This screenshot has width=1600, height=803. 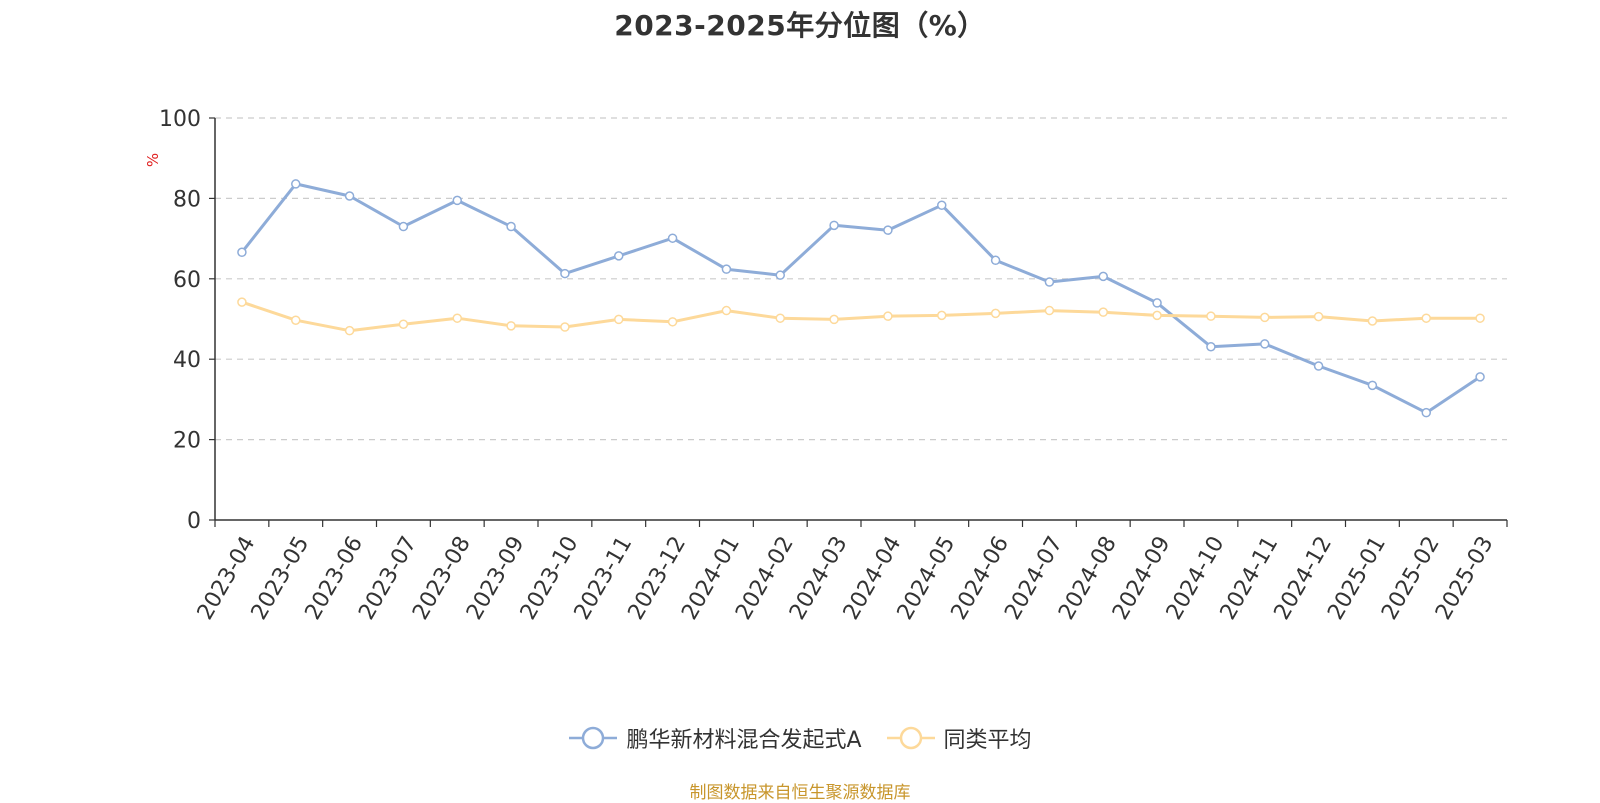 I want to click on y-tick-label: 40, so click(x=187, y=360).